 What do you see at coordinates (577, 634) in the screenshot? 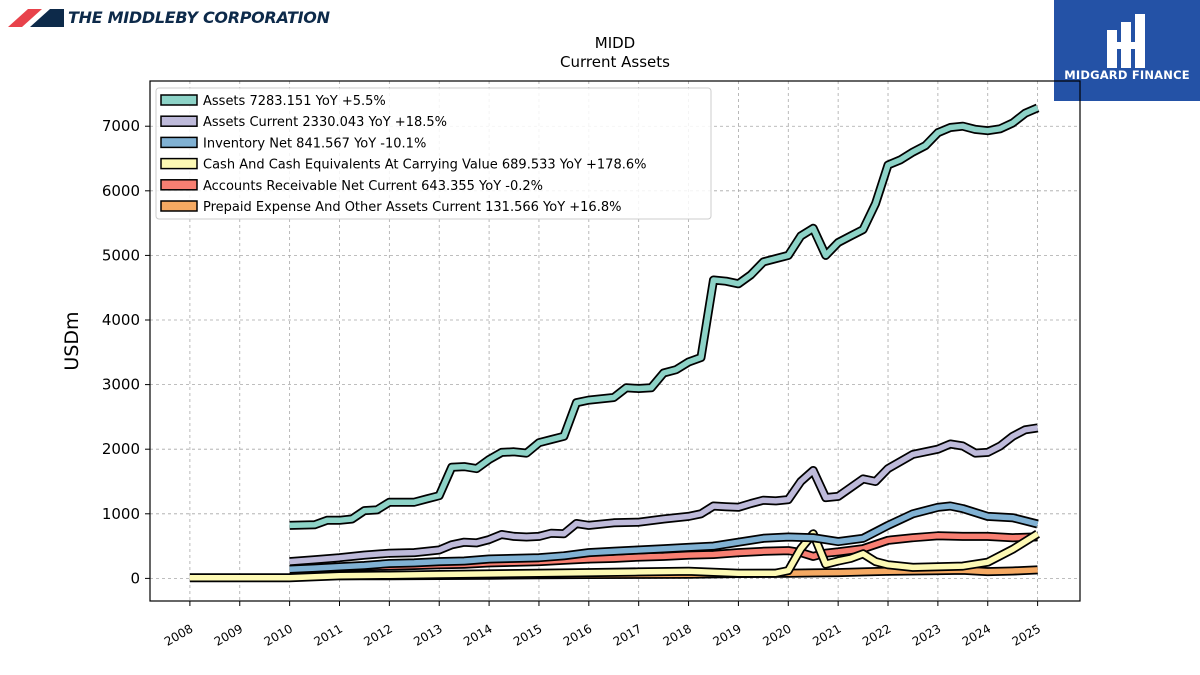
I see `x-tick-label: 2016` at bounding box center [577, 634].